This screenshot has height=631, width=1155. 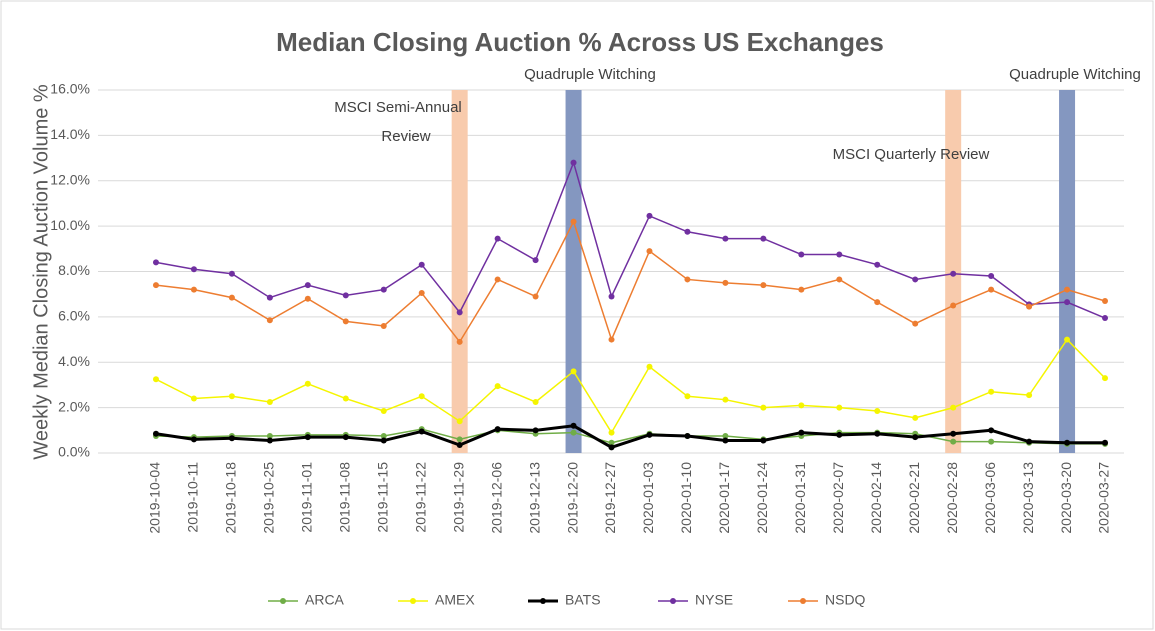 I want to click on y-tick-label: 4.0%, so click(x=74, y=361).